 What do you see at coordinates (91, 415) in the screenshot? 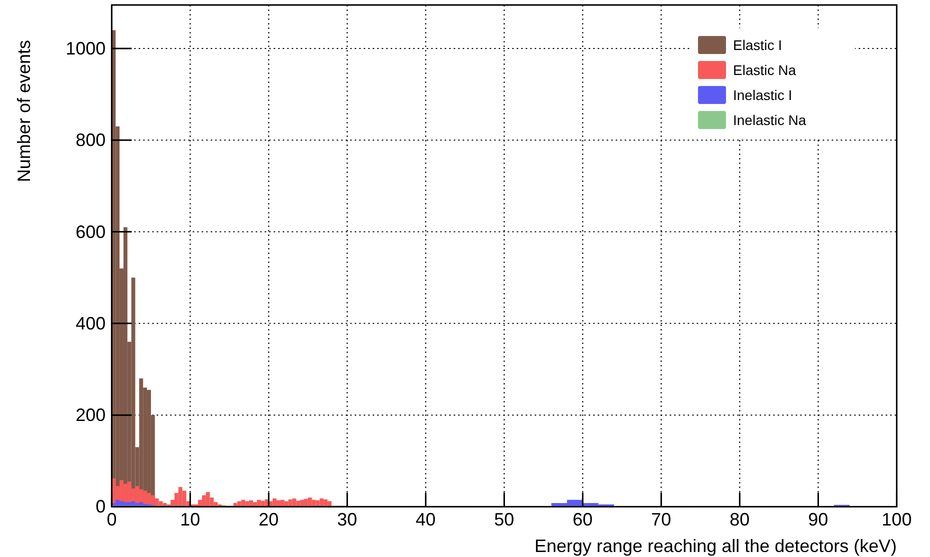
I see `y-tick-label: 200` at bounding box center [91, 415].